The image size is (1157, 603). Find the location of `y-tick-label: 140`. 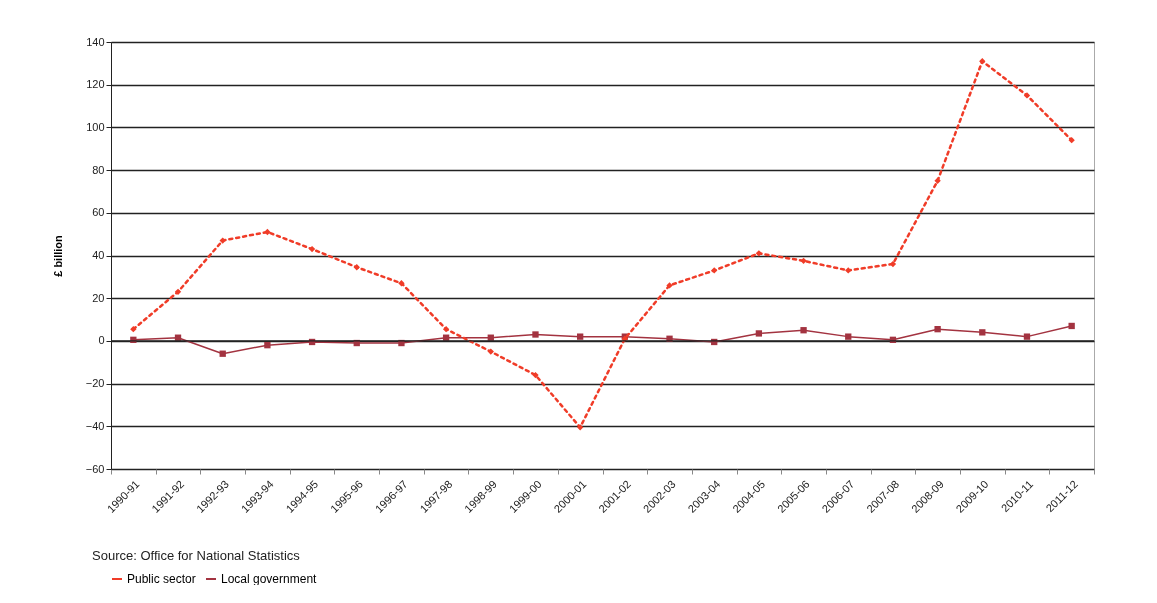

y-tick-label: 140 is located at coordinates (95, 41).